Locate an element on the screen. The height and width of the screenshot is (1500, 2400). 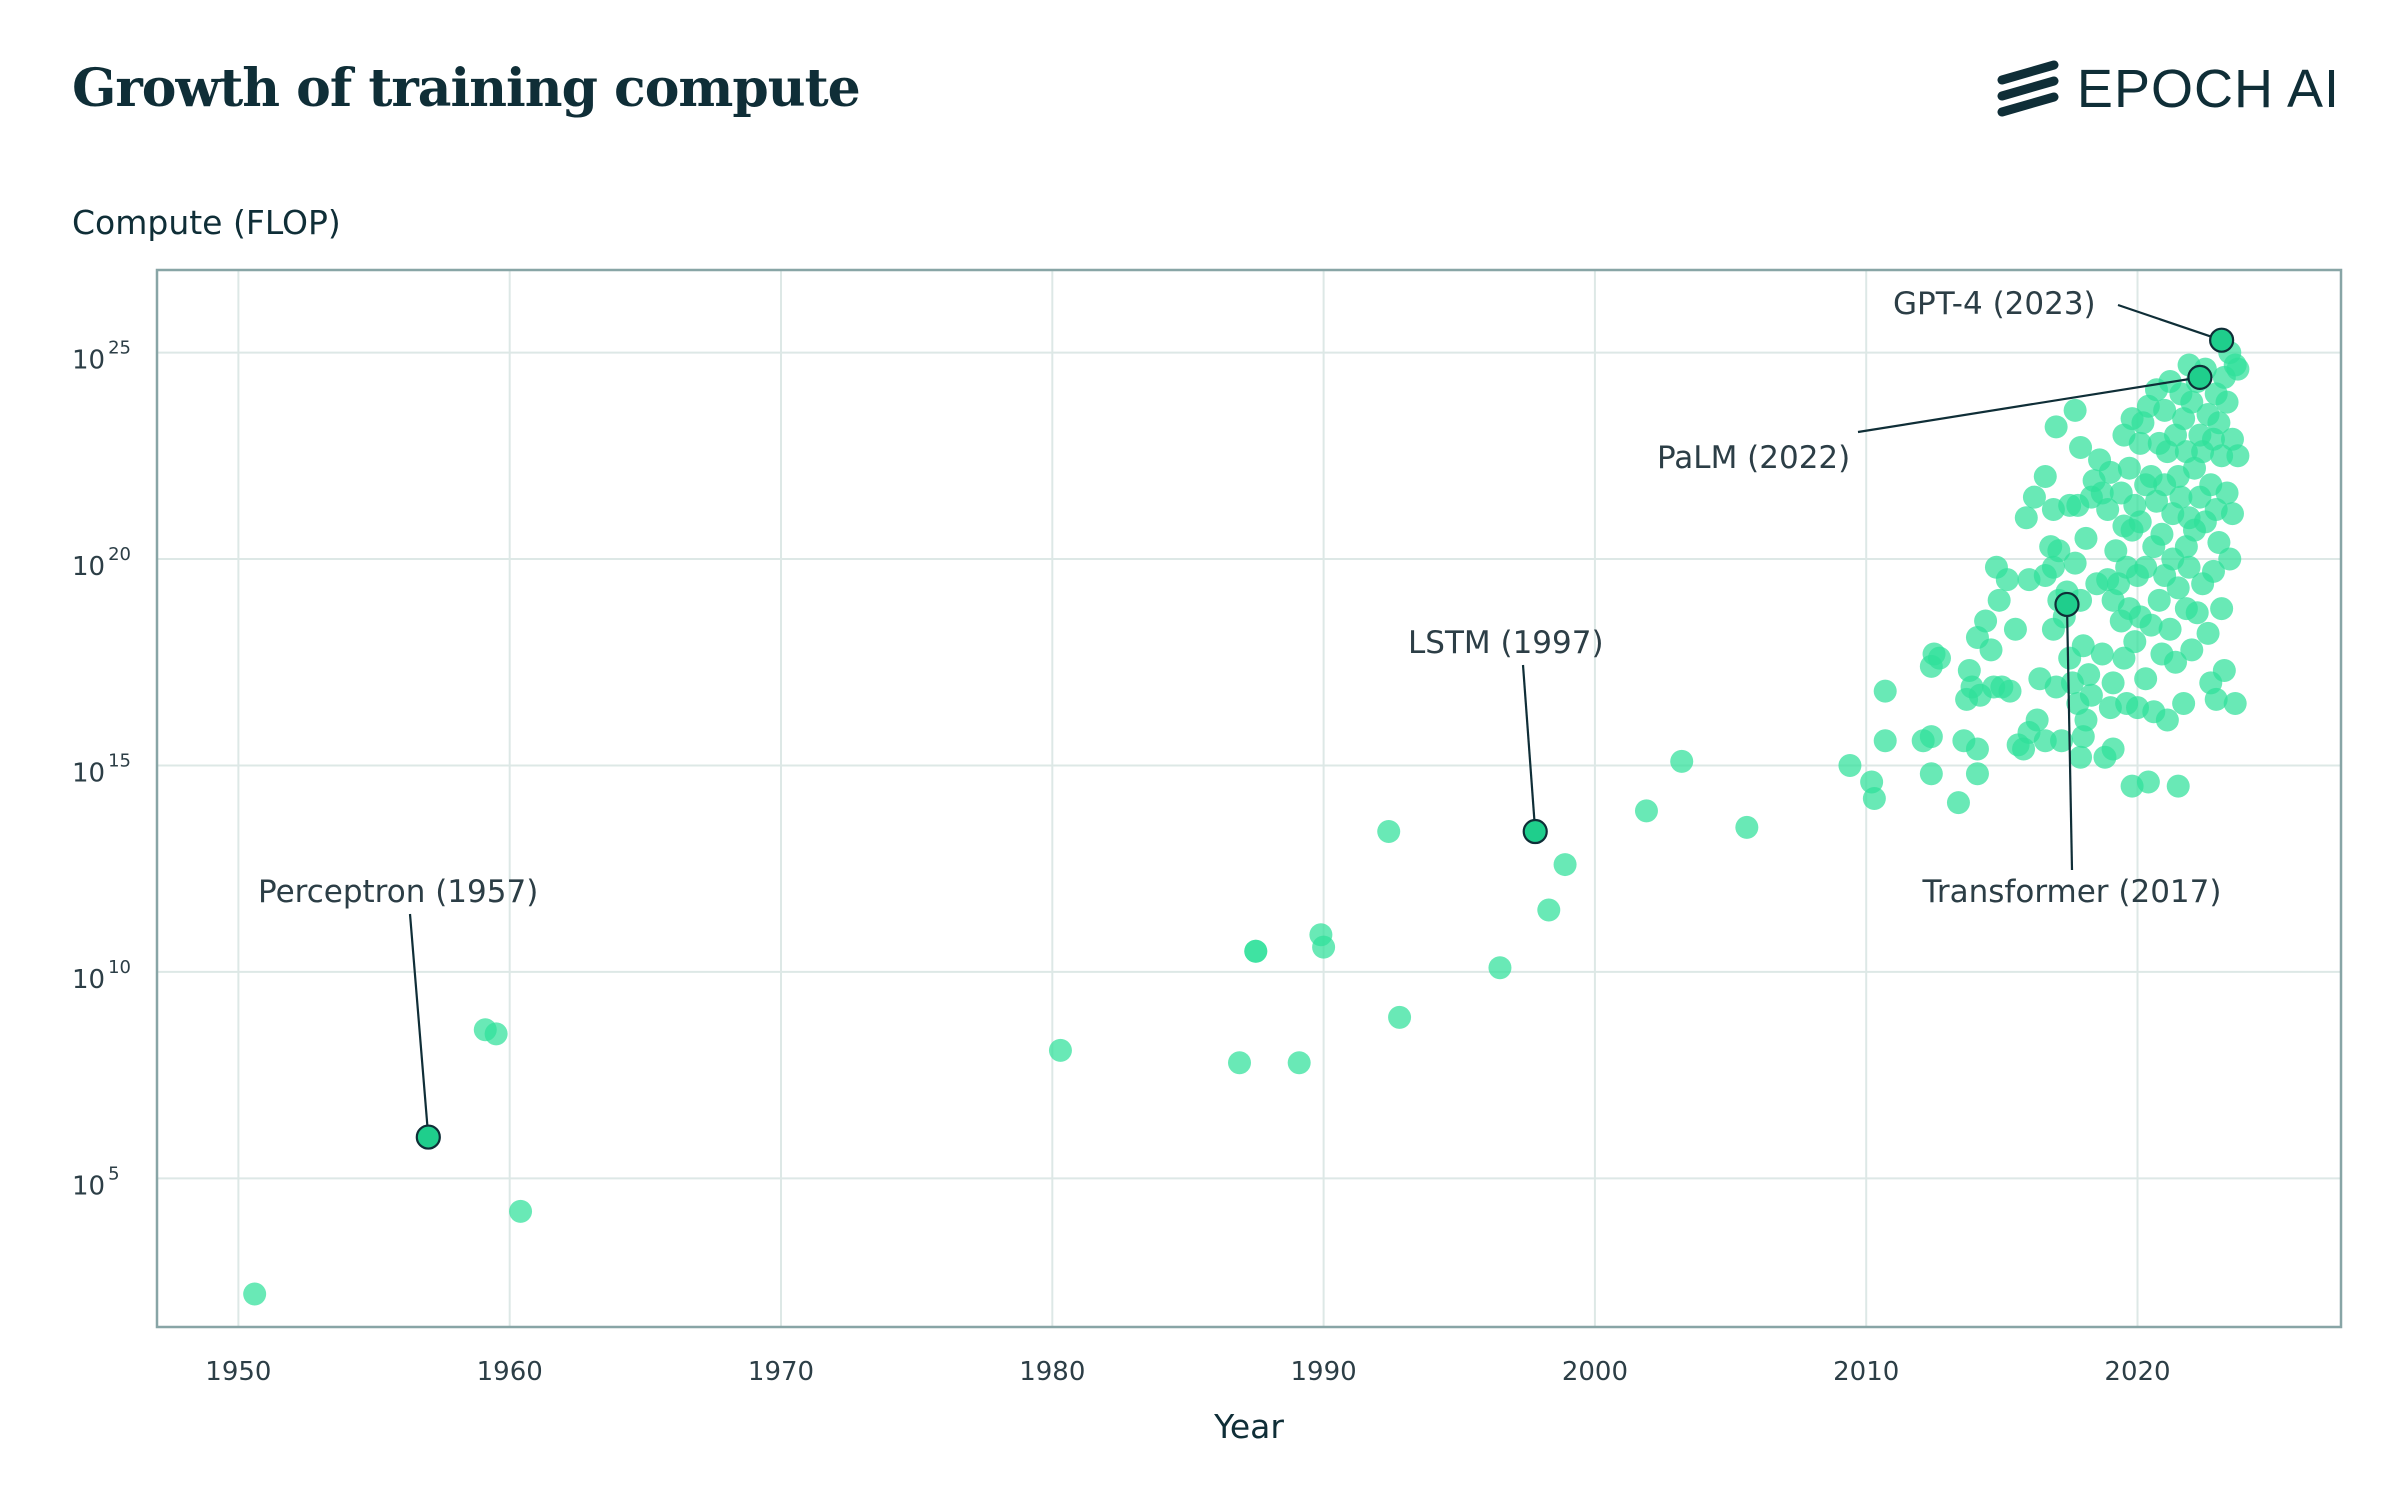
annotation-label: Perceptron (1957) is located at coordinates (398, 892).